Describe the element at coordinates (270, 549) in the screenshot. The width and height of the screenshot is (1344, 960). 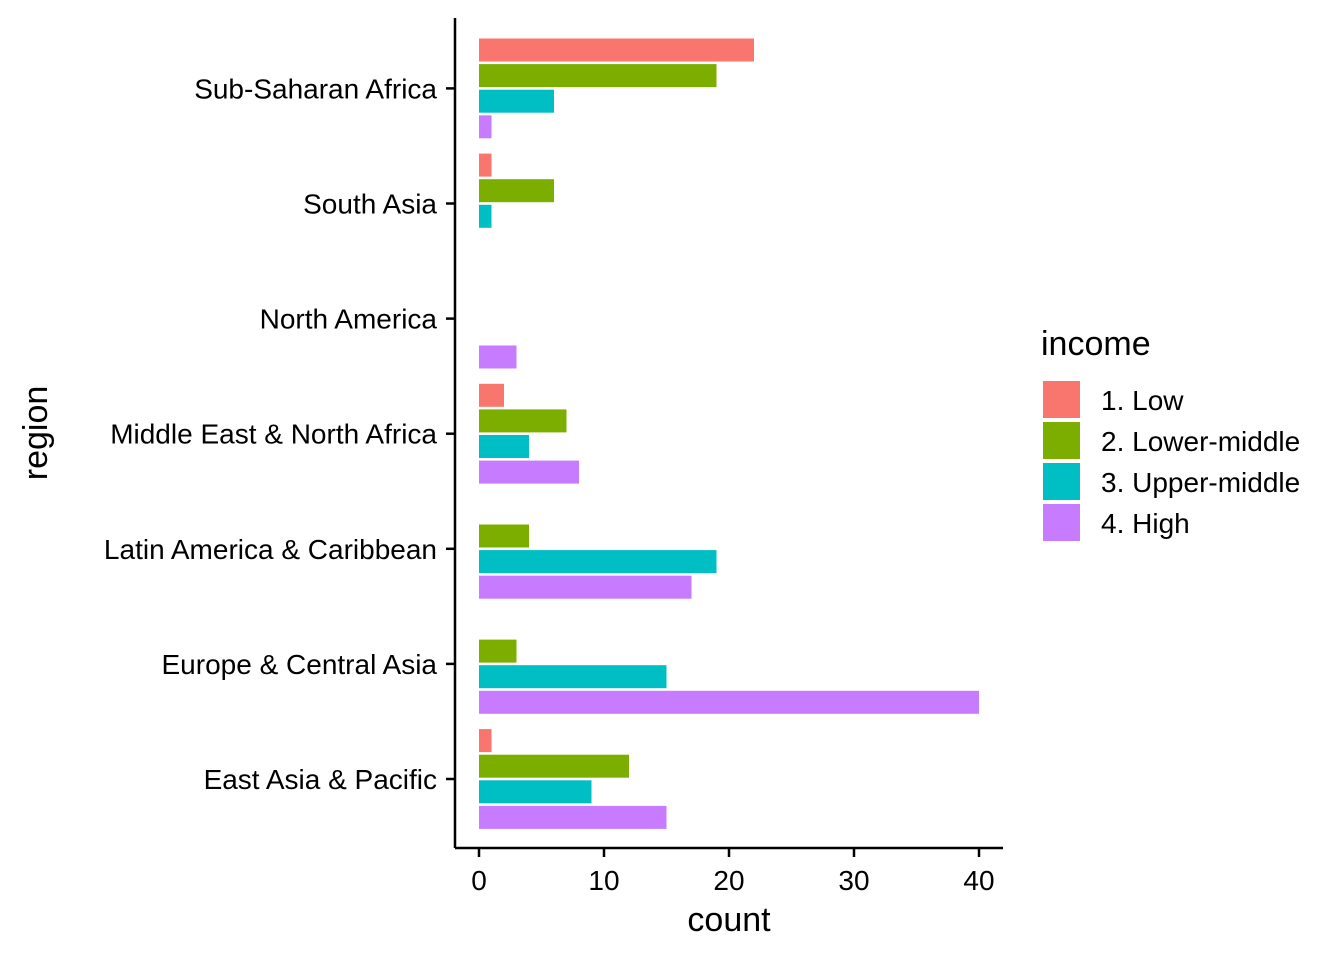
I see `y-tick-label: Latin America & Caribbean` at that location.